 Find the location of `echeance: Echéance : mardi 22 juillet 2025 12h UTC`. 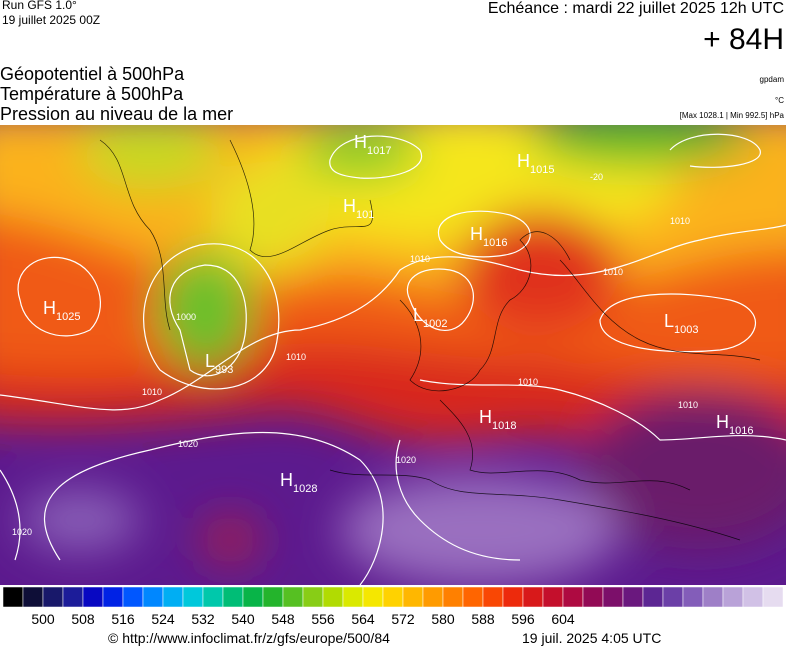

echeance: Echéance : mardi 22 juillet 2025 12h UTC is located at coordinates (636, 8).